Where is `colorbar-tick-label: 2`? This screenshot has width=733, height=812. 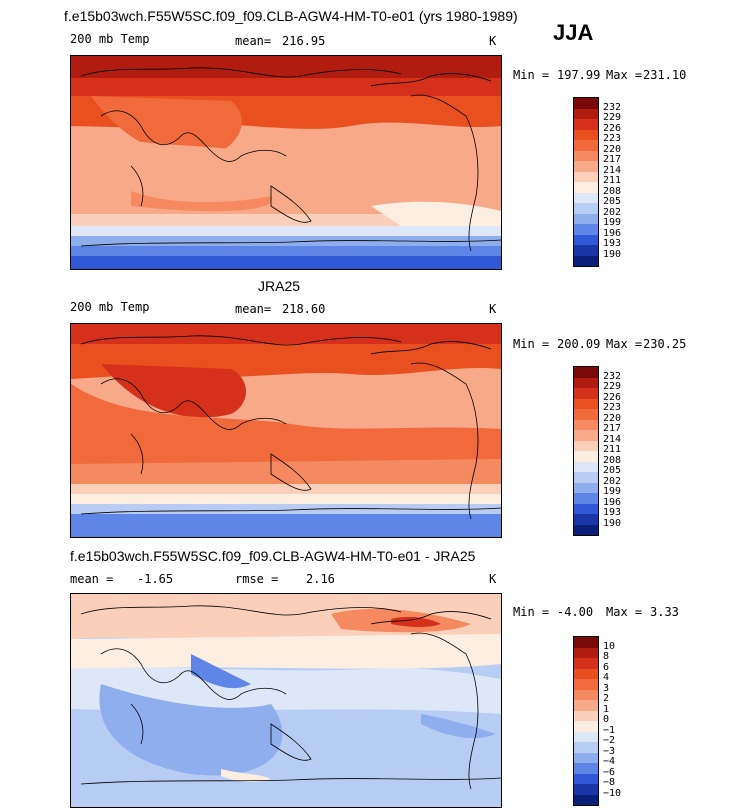 colorbar-tick-label: 2 is located at coordinates (606, 698).